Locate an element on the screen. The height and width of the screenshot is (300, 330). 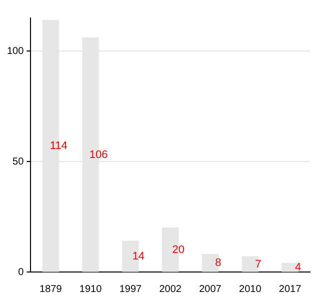
bar is located at coordinates (210, 263).